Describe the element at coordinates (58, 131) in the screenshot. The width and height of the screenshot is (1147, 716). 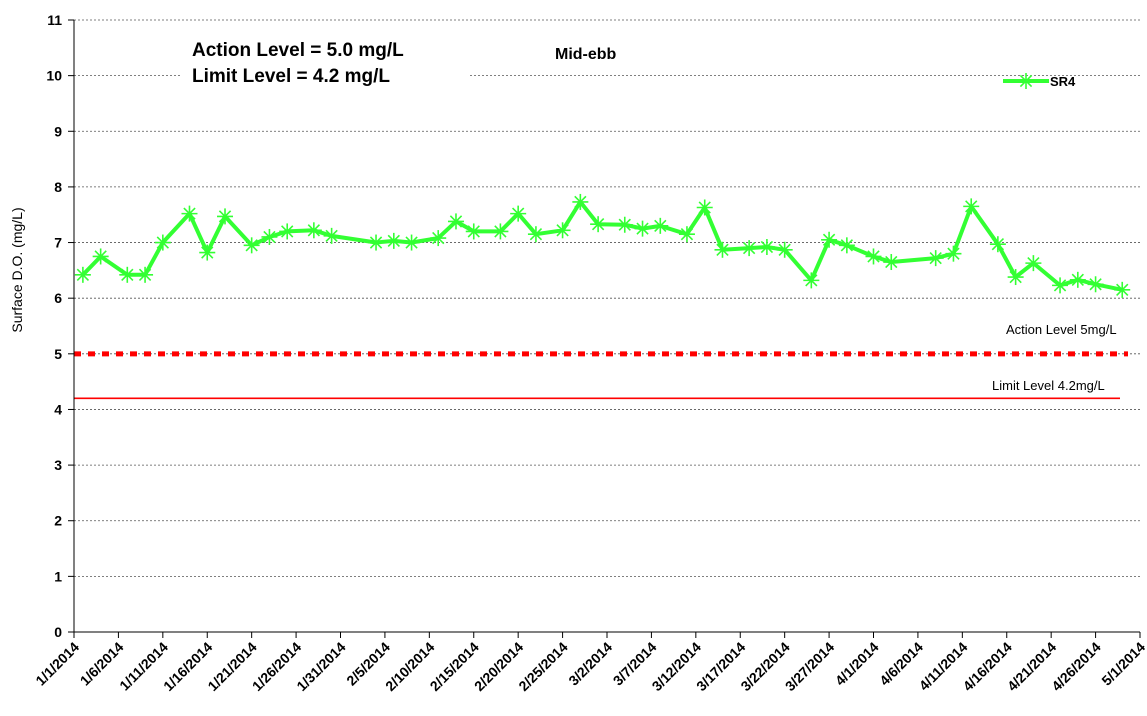
I see `y-tick-label: 9` at that location.